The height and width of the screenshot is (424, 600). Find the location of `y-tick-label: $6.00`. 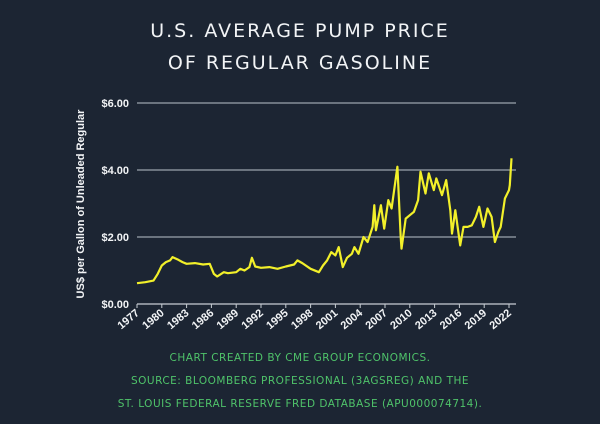

y-tick-label: $6.00 is located at coordinates (115, 104).